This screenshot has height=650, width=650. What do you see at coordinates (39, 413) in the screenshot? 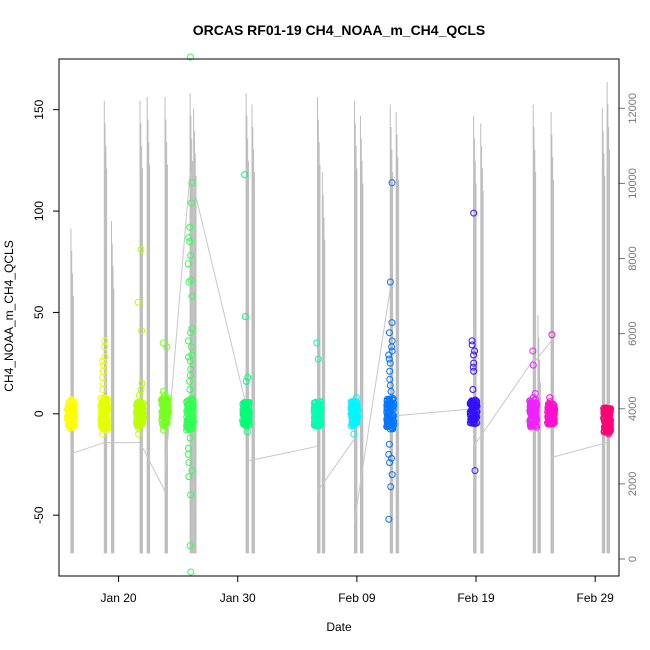
I see `y-tick-label: 0` at bounding box center [39, 413].